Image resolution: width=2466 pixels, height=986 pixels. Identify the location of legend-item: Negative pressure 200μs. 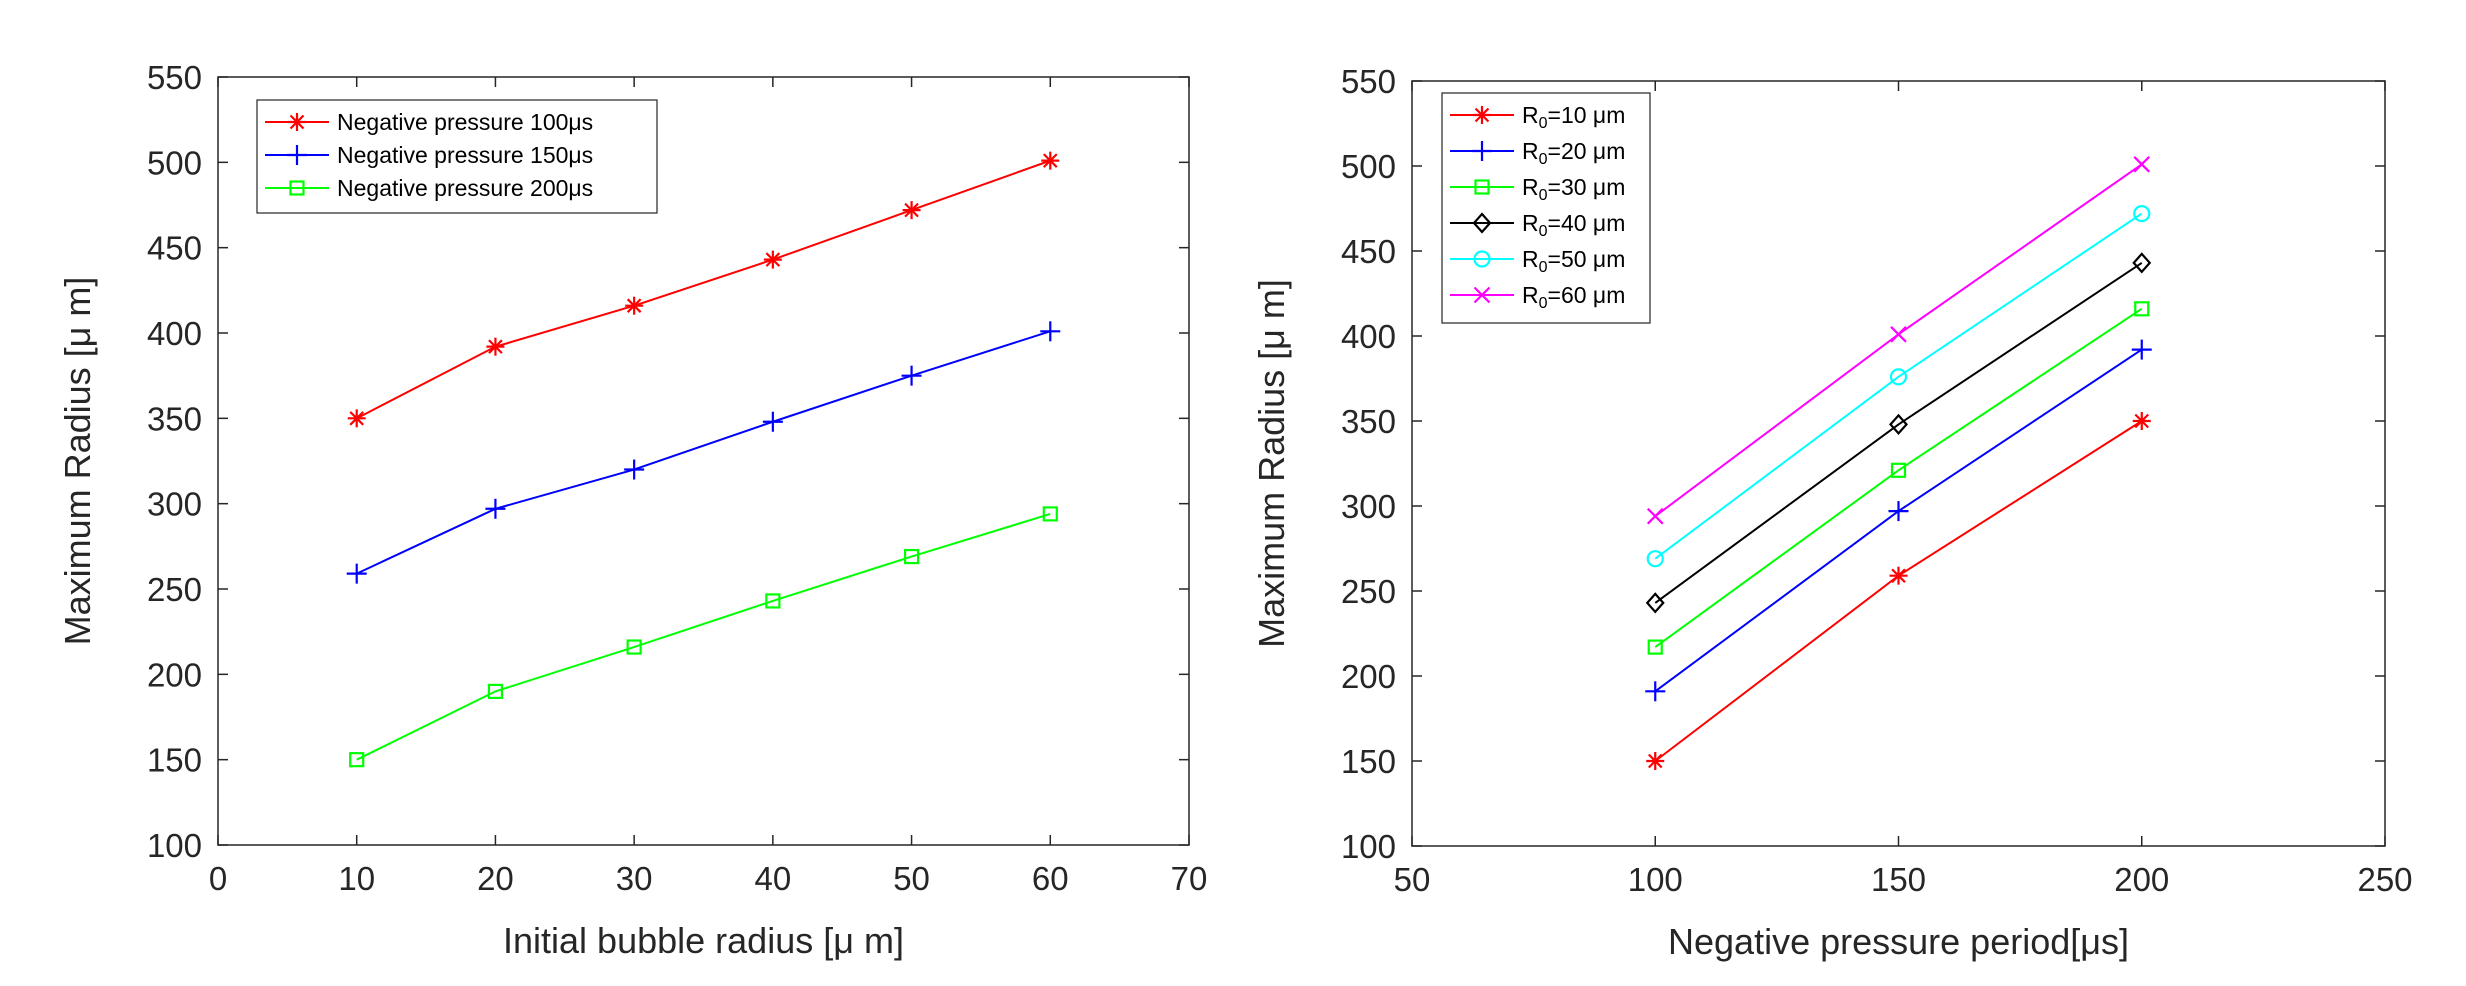
(429, 188).